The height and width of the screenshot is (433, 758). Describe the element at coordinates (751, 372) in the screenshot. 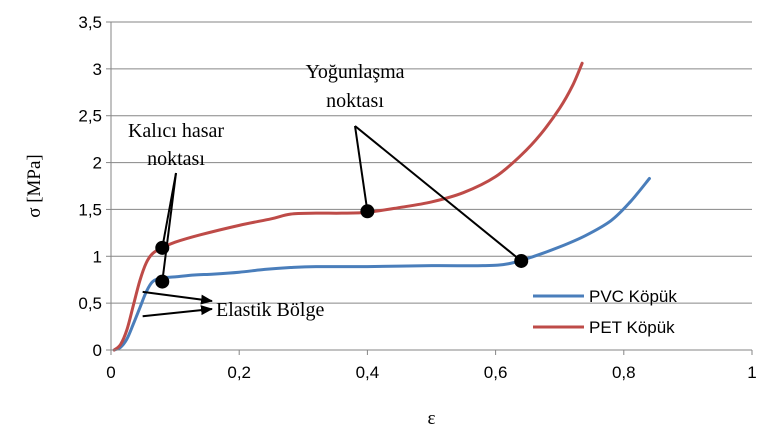

I see `x-tick-label: 1` at that location.